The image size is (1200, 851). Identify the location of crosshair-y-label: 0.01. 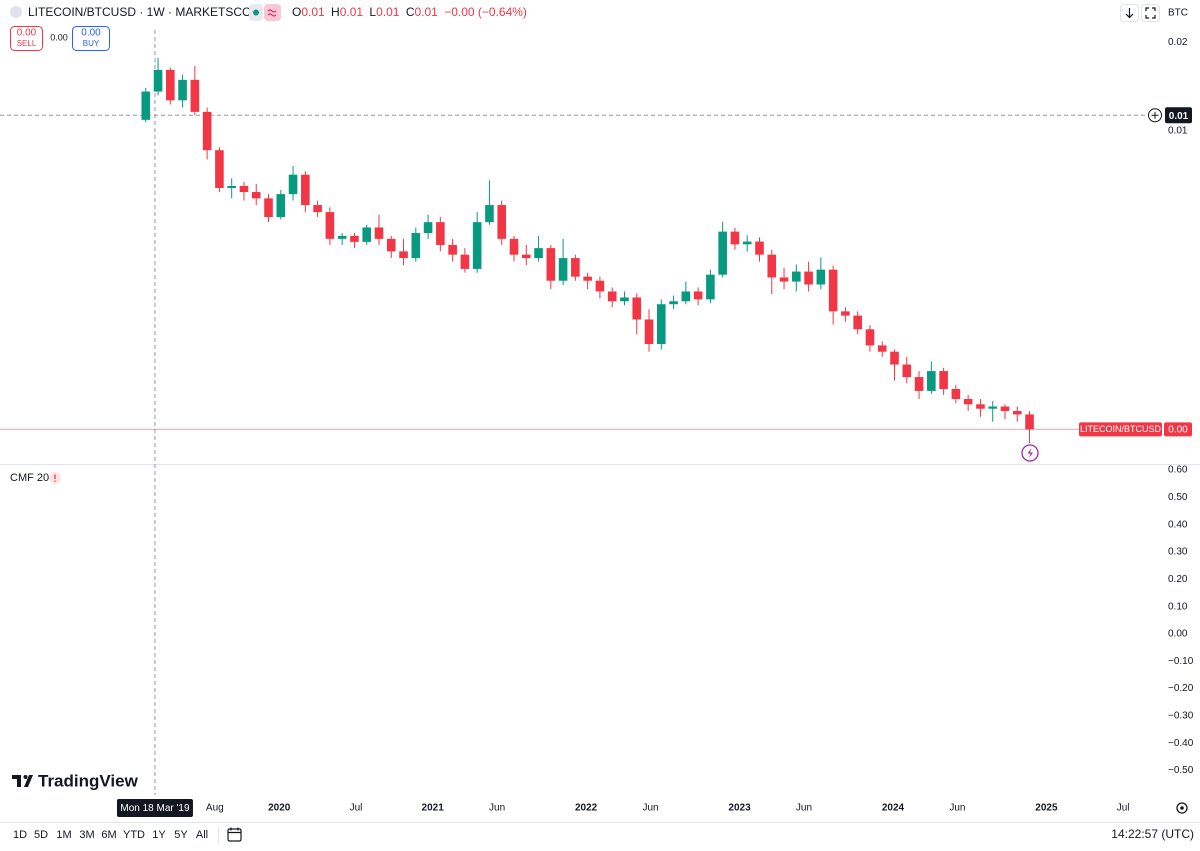
(1179, 116).